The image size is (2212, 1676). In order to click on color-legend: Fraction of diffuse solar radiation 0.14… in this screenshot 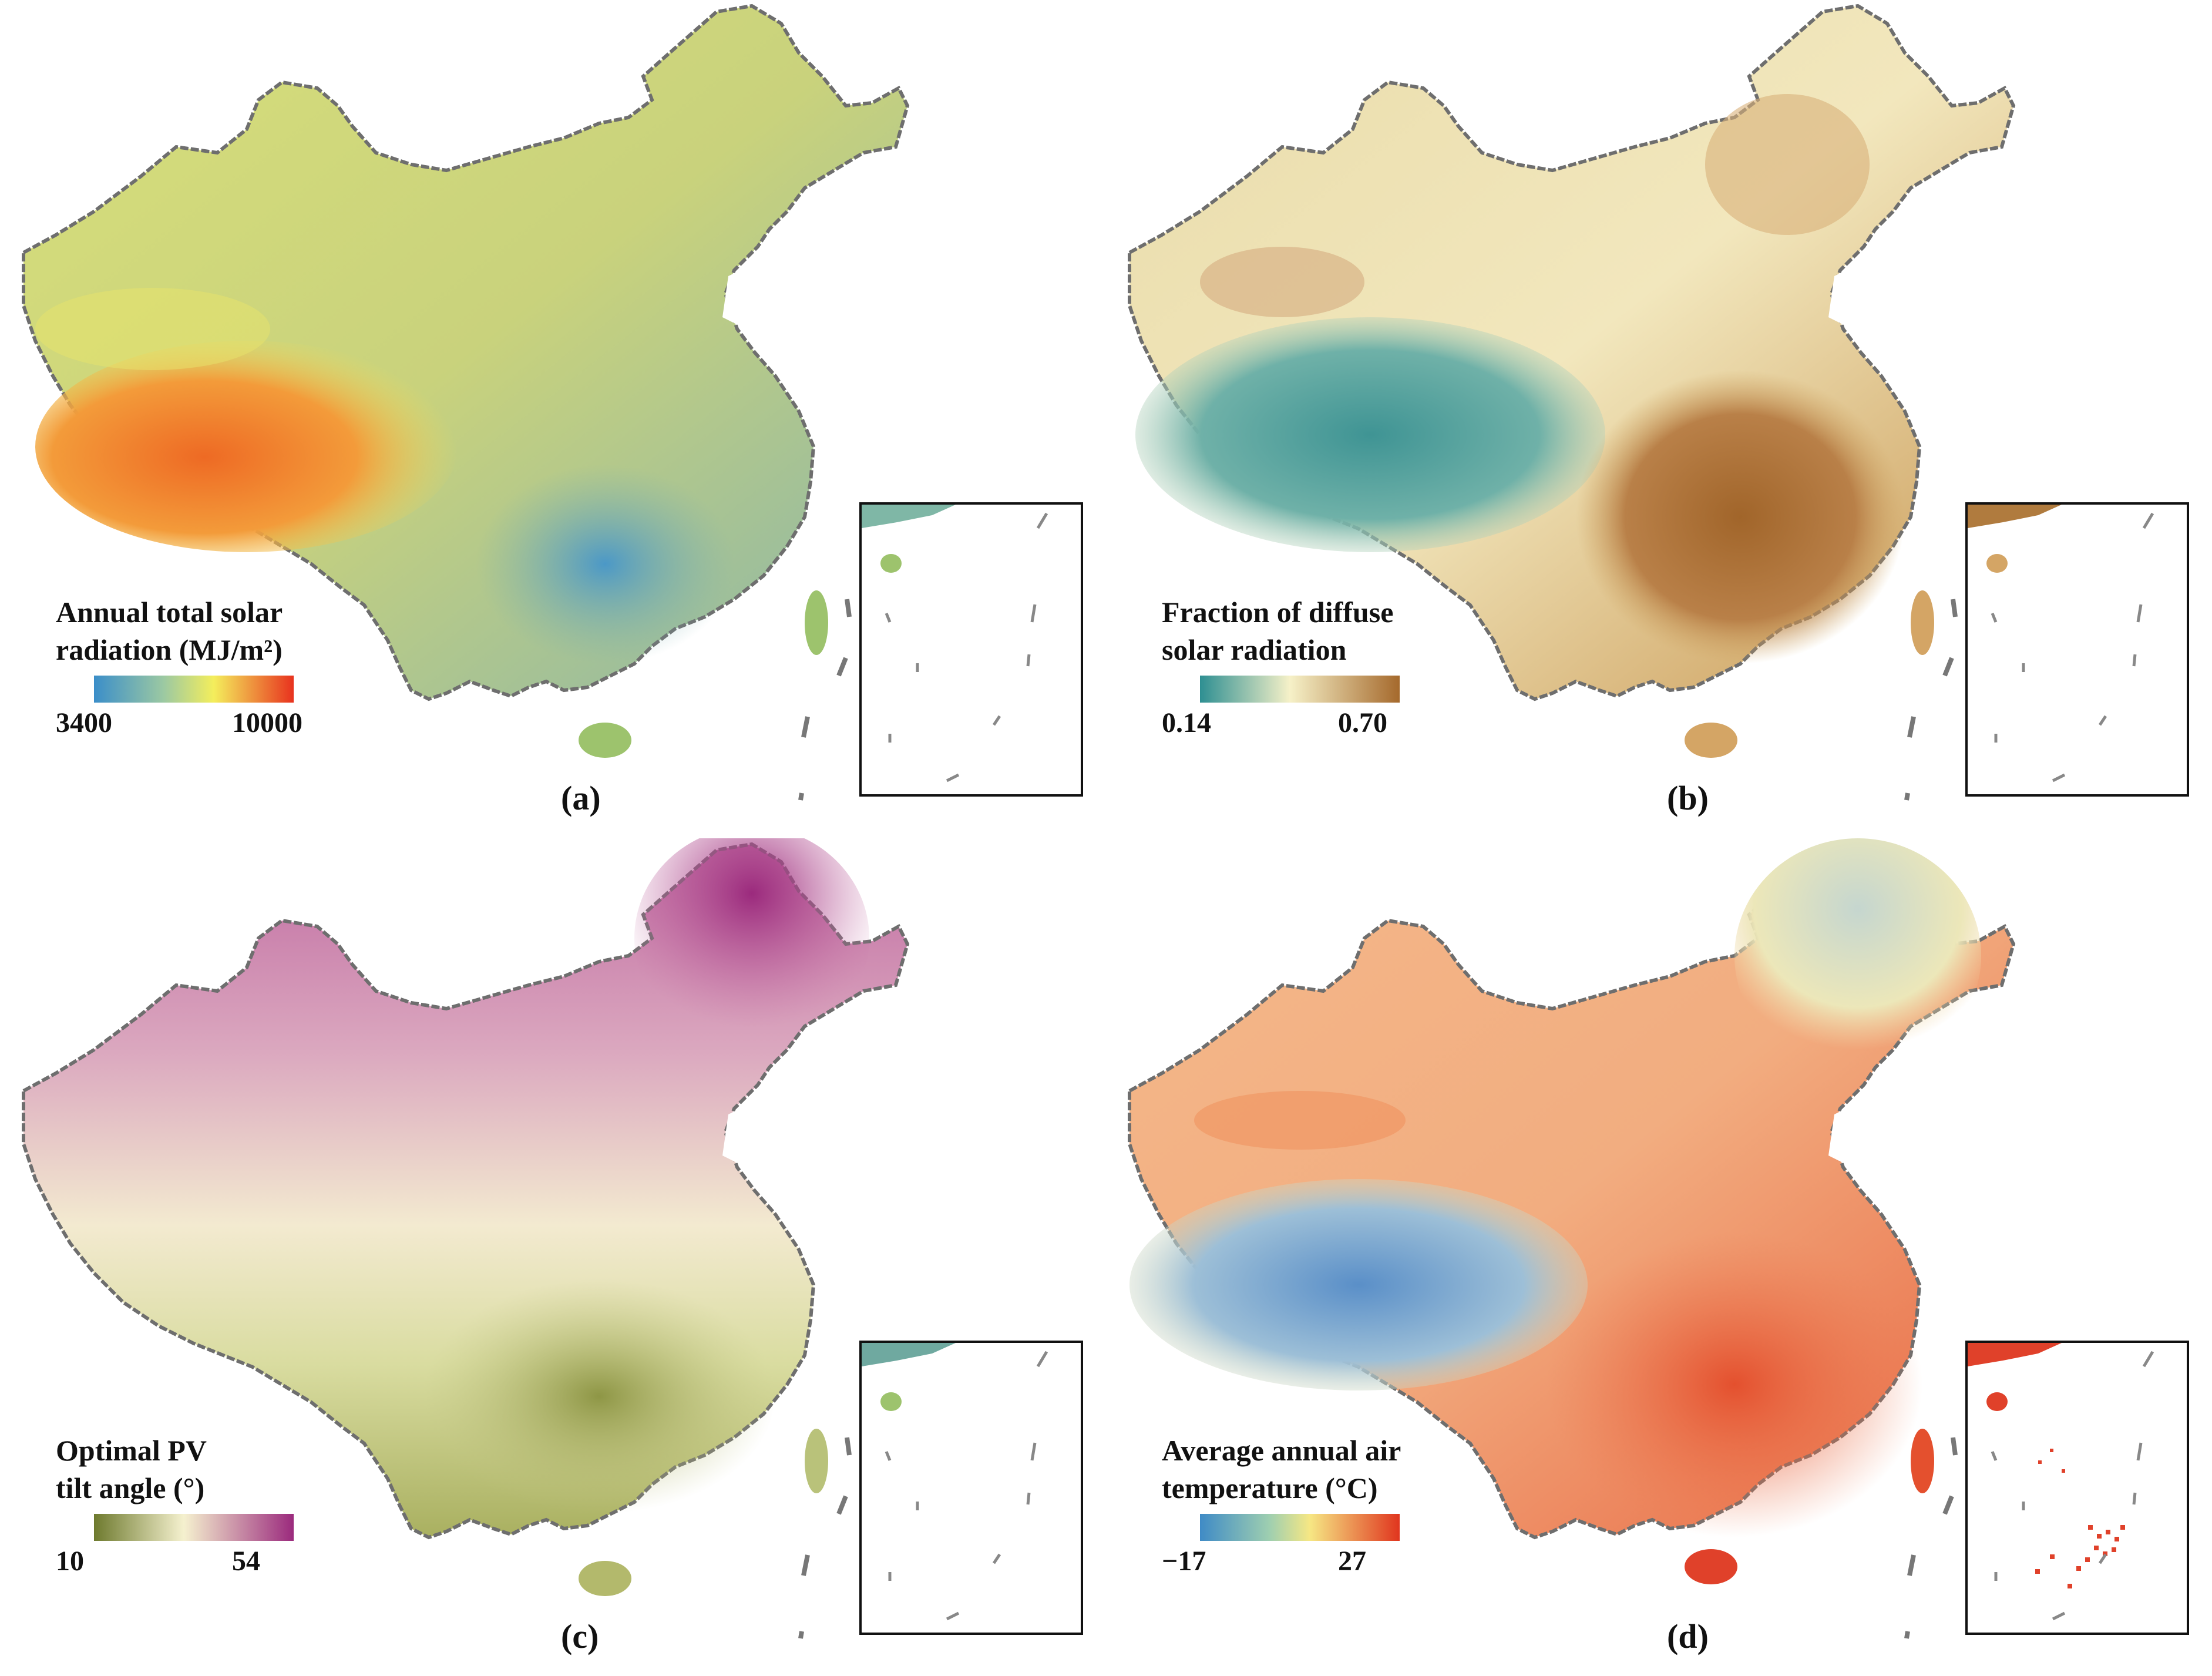, I will do `click(1314, 665)`.